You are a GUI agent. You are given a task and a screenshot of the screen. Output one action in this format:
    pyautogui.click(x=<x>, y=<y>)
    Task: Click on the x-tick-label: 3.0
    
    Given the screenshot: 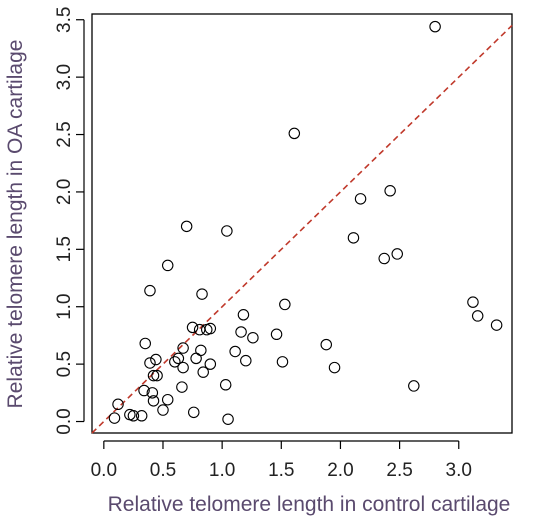 What is the action you would take?
    pyautogui.click(x=459, y=470)
    